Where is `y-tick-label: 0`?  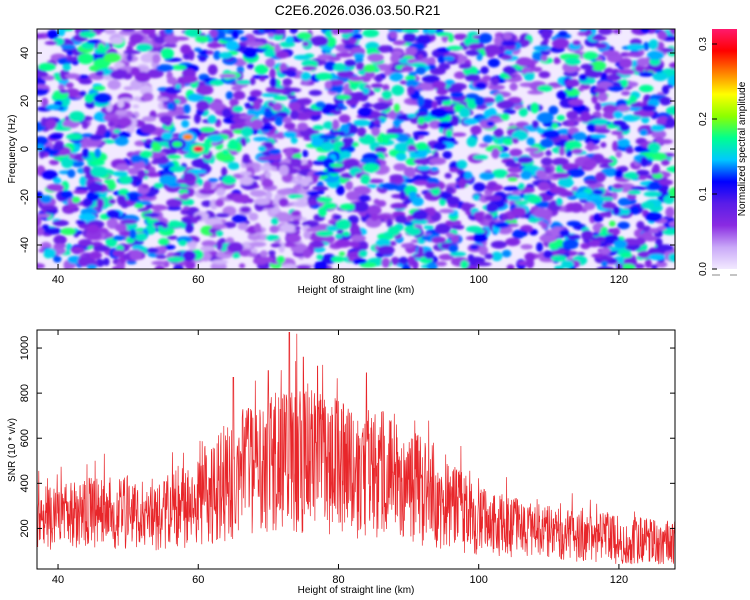
y-tick-label: 0 is located at coordinates (25, 149).